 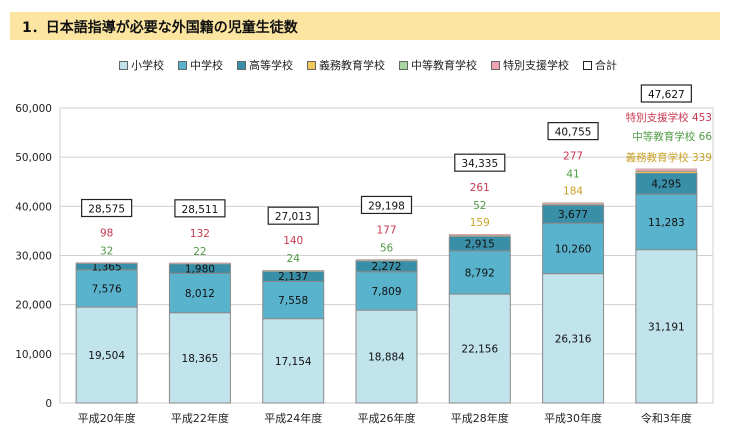 I want to click on y-tick-label: 60,000, so click(x=33, y=109).